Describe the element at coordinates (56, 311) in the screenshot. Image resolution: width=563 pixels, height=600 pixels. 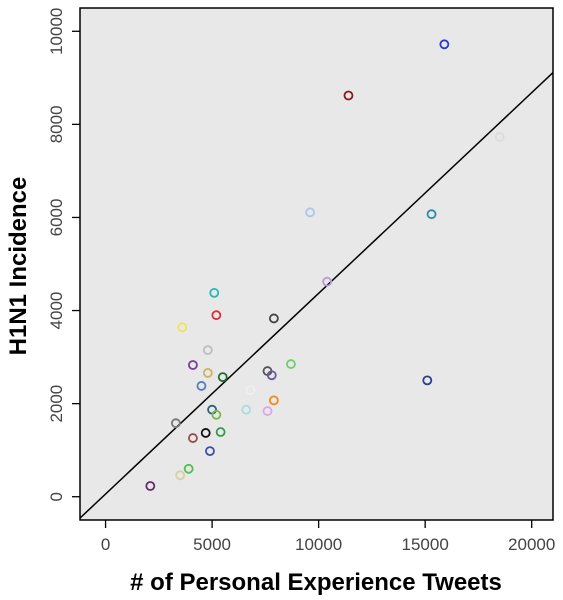
I see `y-tick-label: 4000` at that location.